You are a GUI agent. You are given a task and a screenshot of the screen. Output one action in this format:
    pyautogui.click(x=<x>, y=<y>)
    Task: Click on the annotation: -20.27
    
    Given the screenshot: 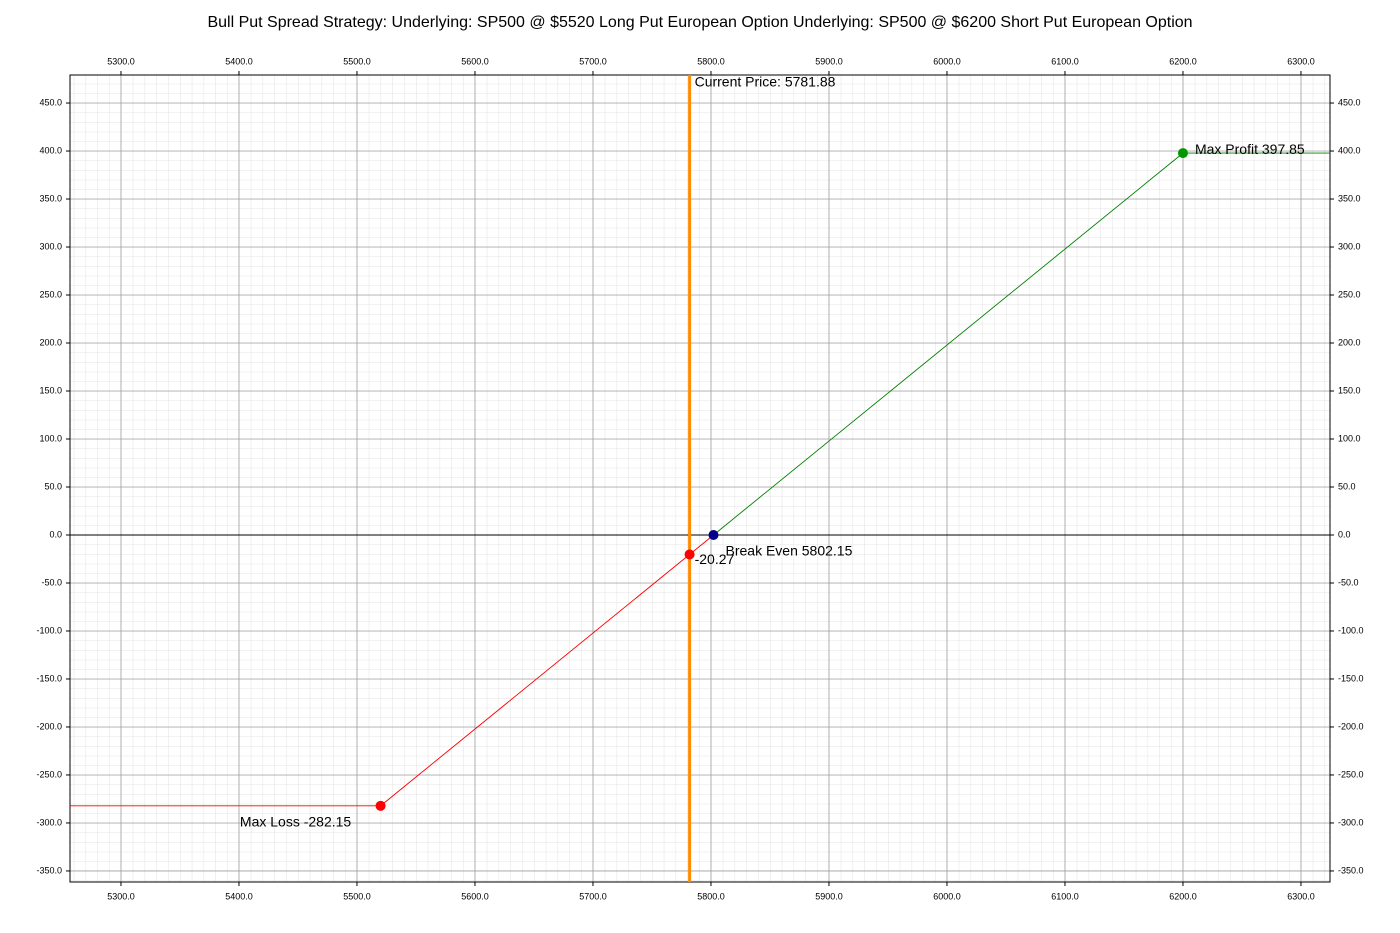 What is the action you would take?
    pyautogui.click(x=715, y=559)
    